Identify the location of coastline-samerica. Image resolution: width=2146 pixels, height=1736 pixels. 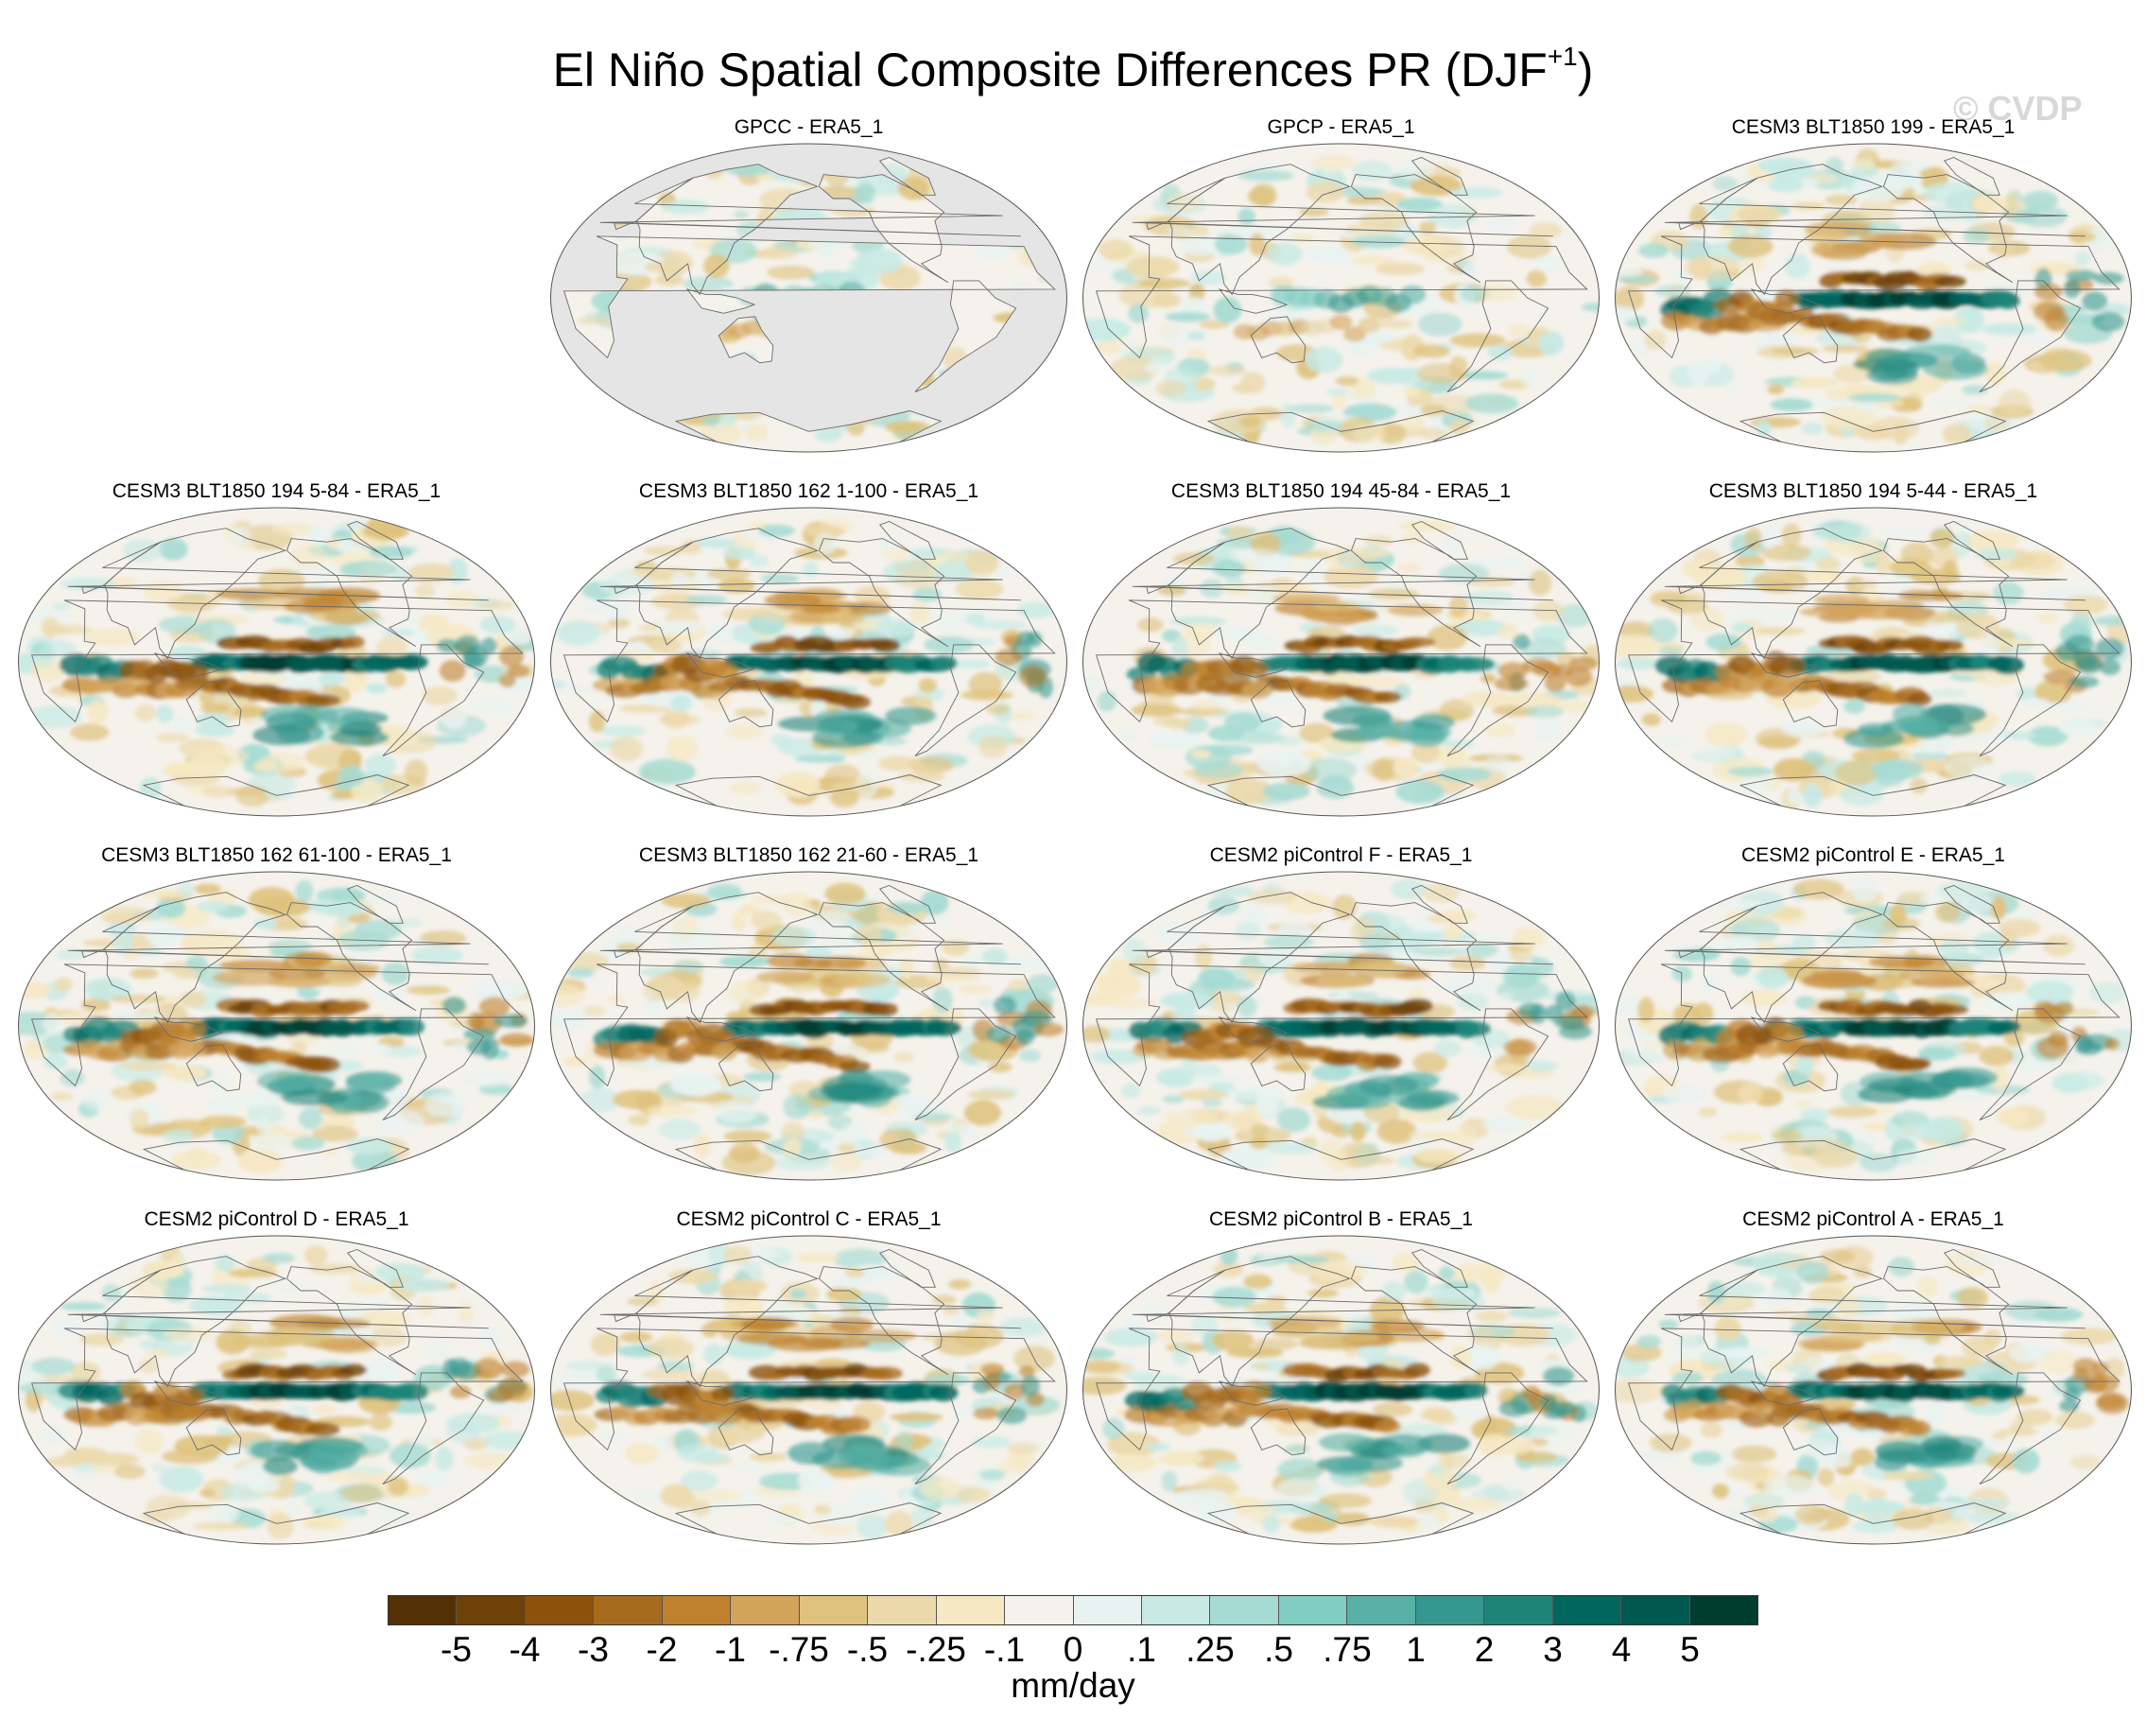
(965, 700).